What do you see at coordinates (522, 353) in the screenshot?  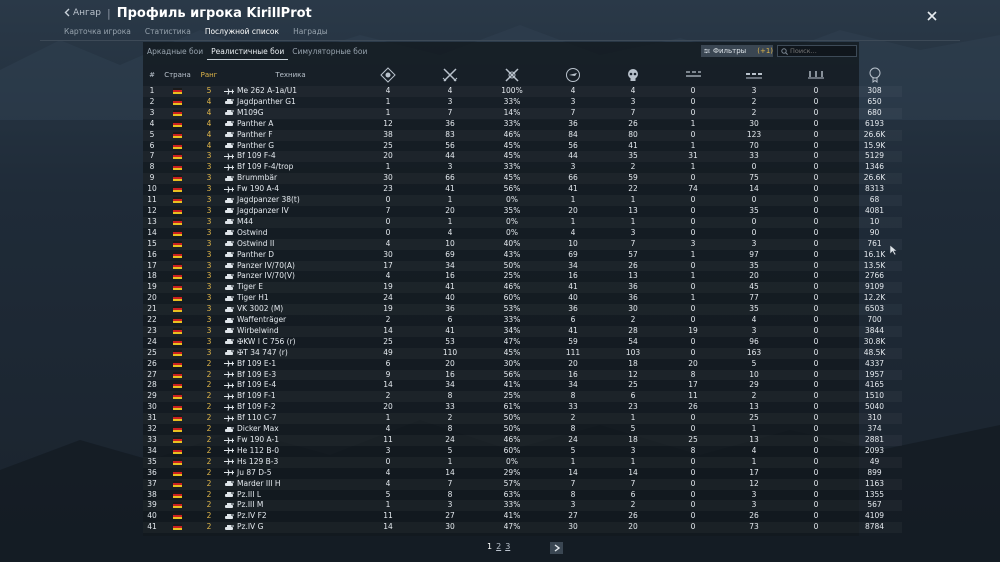 I see `table-row: 25 3 ✠T 34 747 (r) 49 110 45% 111 103 0 163 0 48.5K` at bounding box center [522, 353].